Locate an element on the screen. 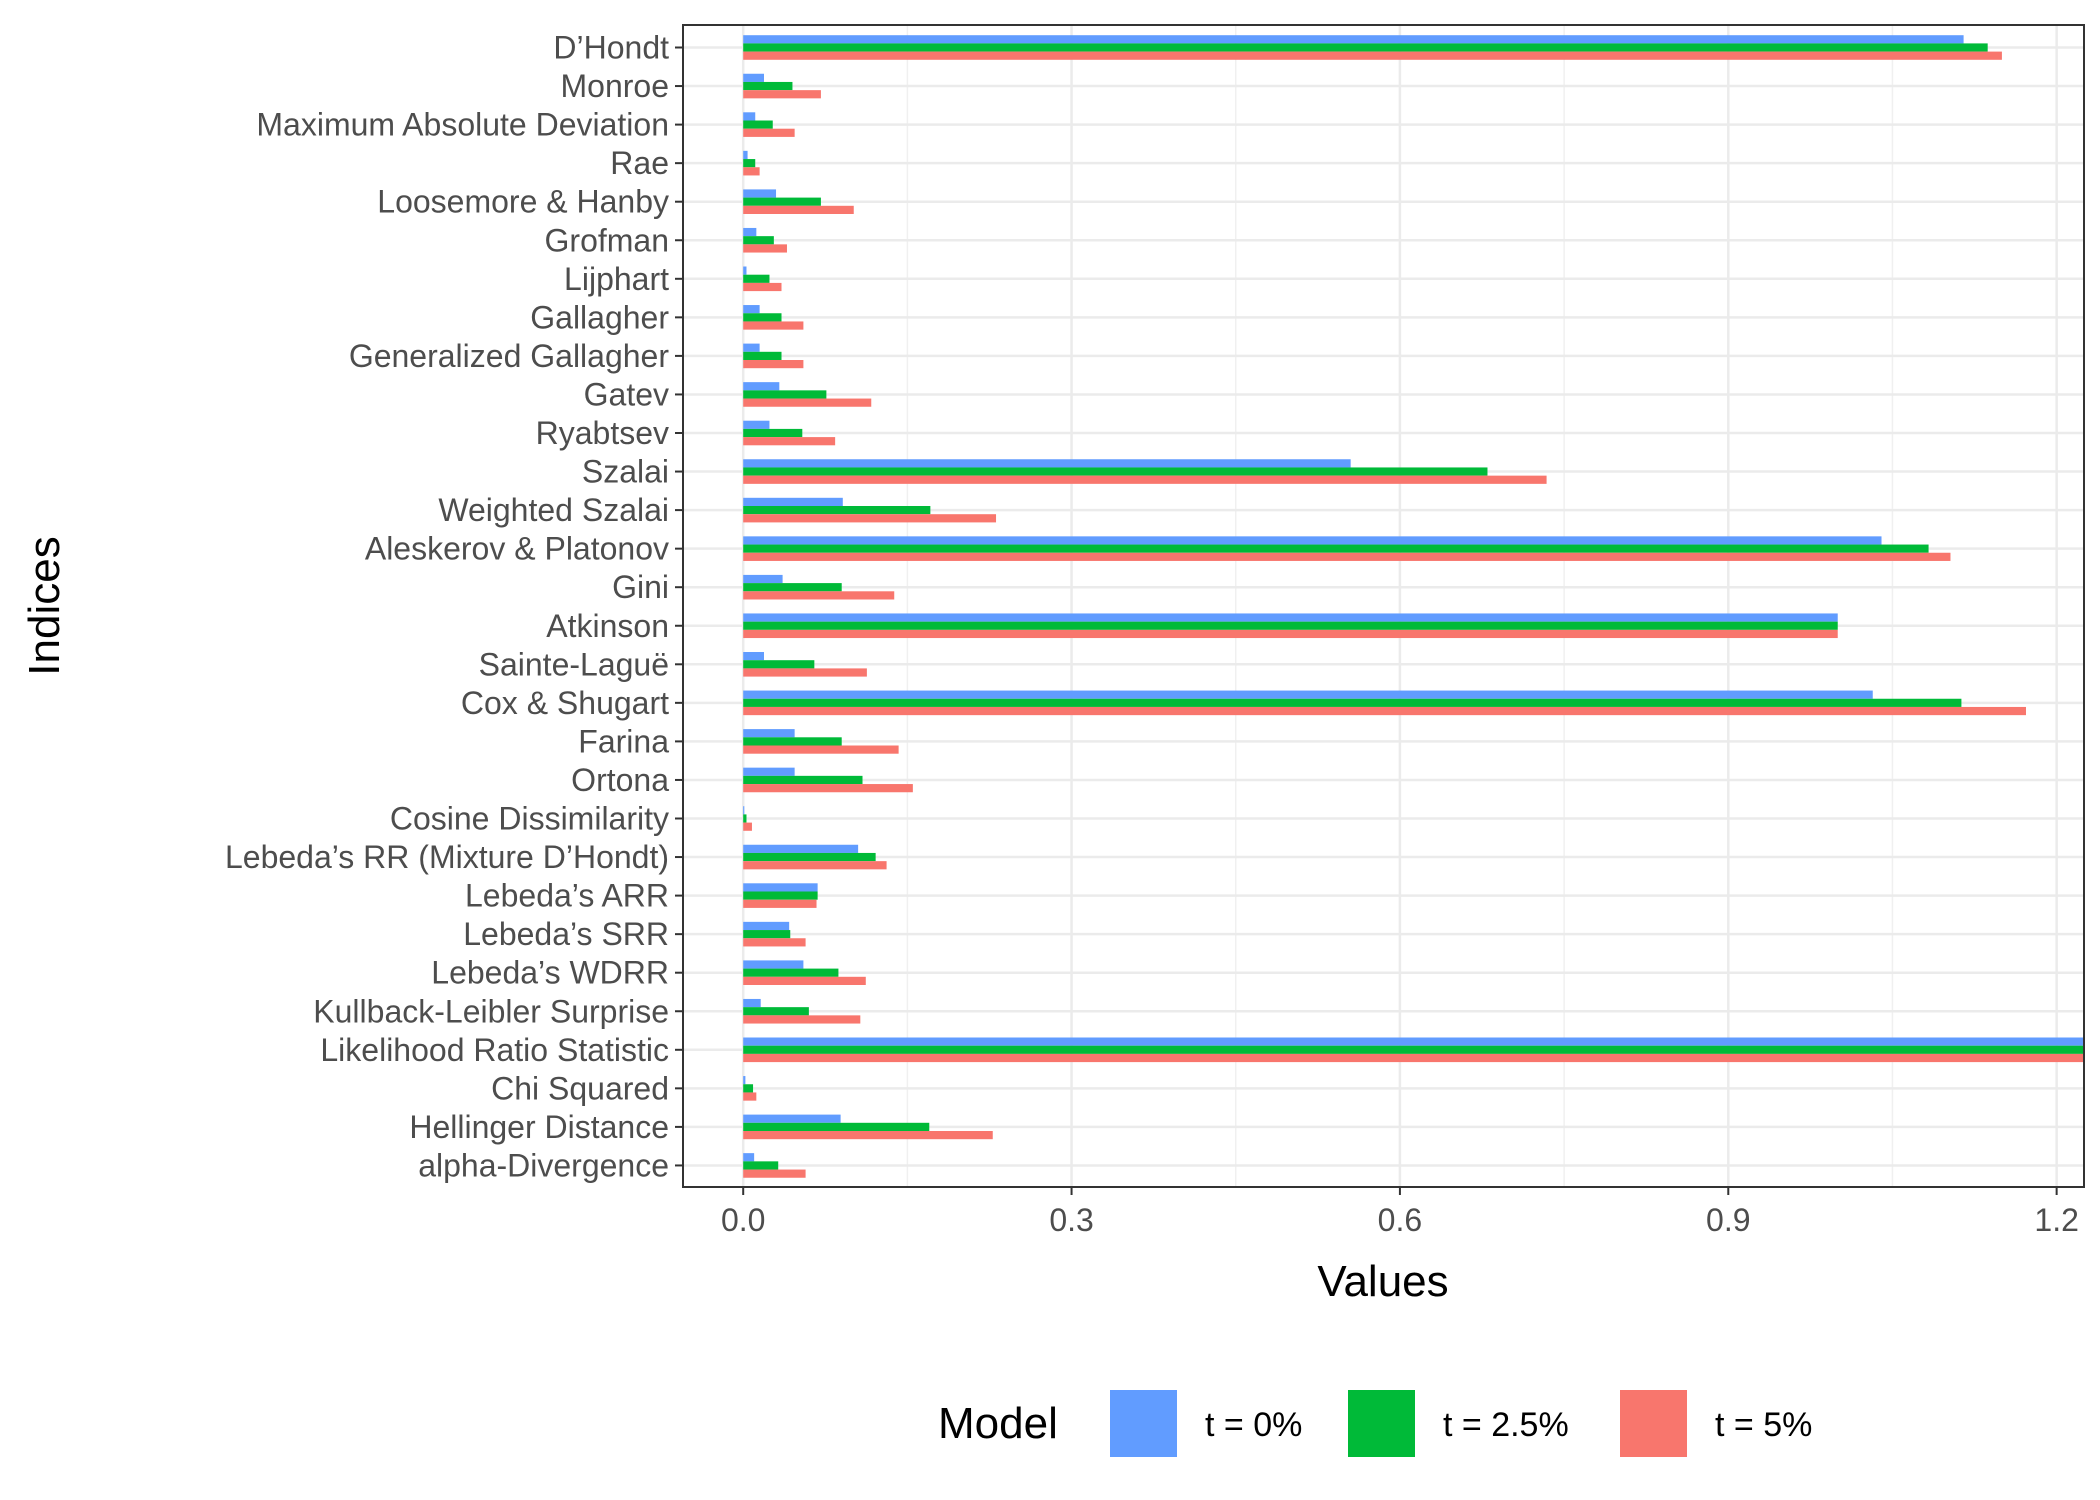 The width and height of the screenshot is (2100, 1500). y-tick-label: Likelihood Ratio Statistic is located at coordinates (494, 1050).